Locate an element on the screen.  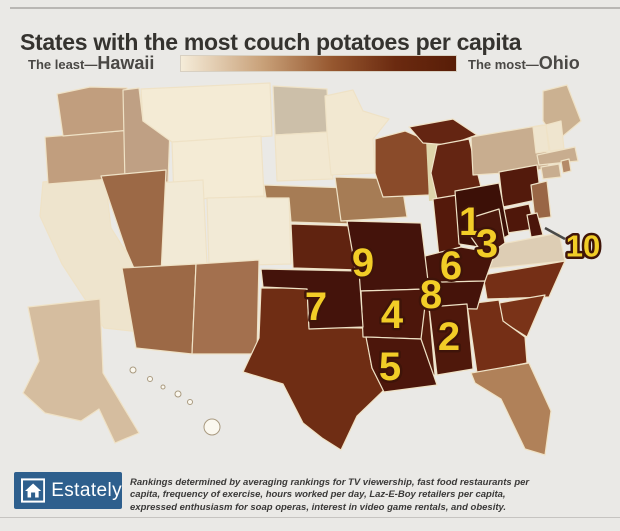
state-rhode-island is located at coordinates (566, 166).